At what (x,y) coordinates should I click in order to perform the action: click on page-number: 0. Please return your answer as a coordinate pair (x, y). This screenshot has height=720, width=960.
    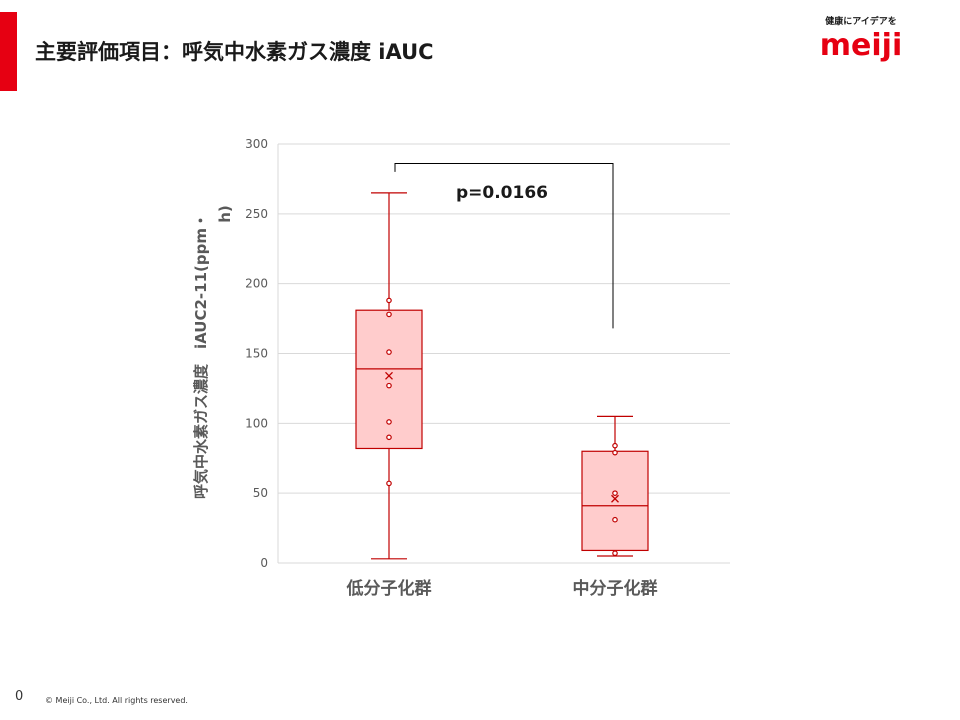
    Looking at the image, I should click on (19, 696).